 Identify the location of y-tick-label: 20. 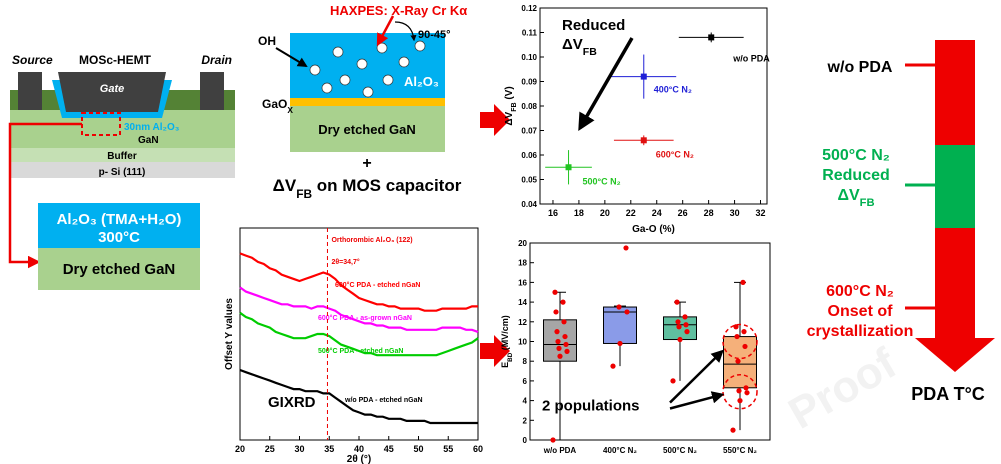
(522, 243).